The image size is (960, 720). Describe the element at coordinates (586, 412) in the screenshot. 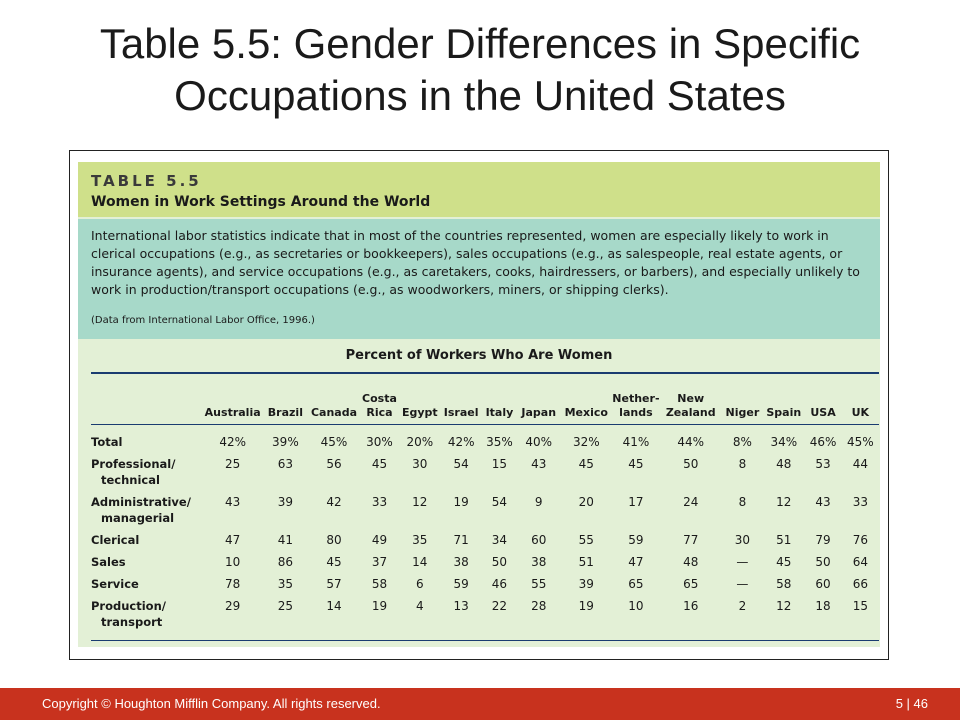

I see `column-header-line-2: Mexico` at that location.